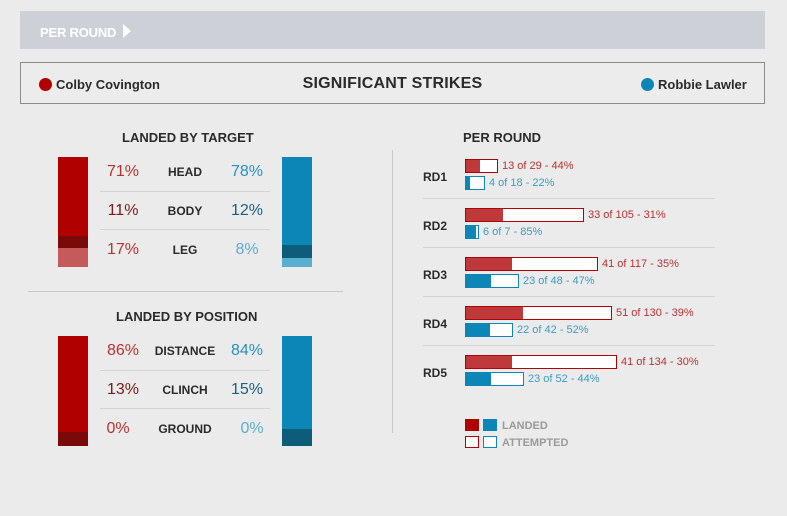 This screenshot has height=516, width=787. What do you see at coordinates (247, 210) in the screenshot?
I see `target-body-right-pct: 12%` at bounding box center [247, 210].